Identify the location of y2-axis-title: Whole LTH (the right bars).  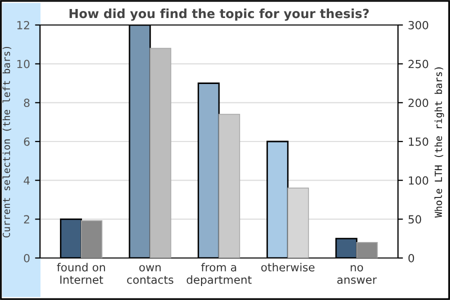
(439, 142).